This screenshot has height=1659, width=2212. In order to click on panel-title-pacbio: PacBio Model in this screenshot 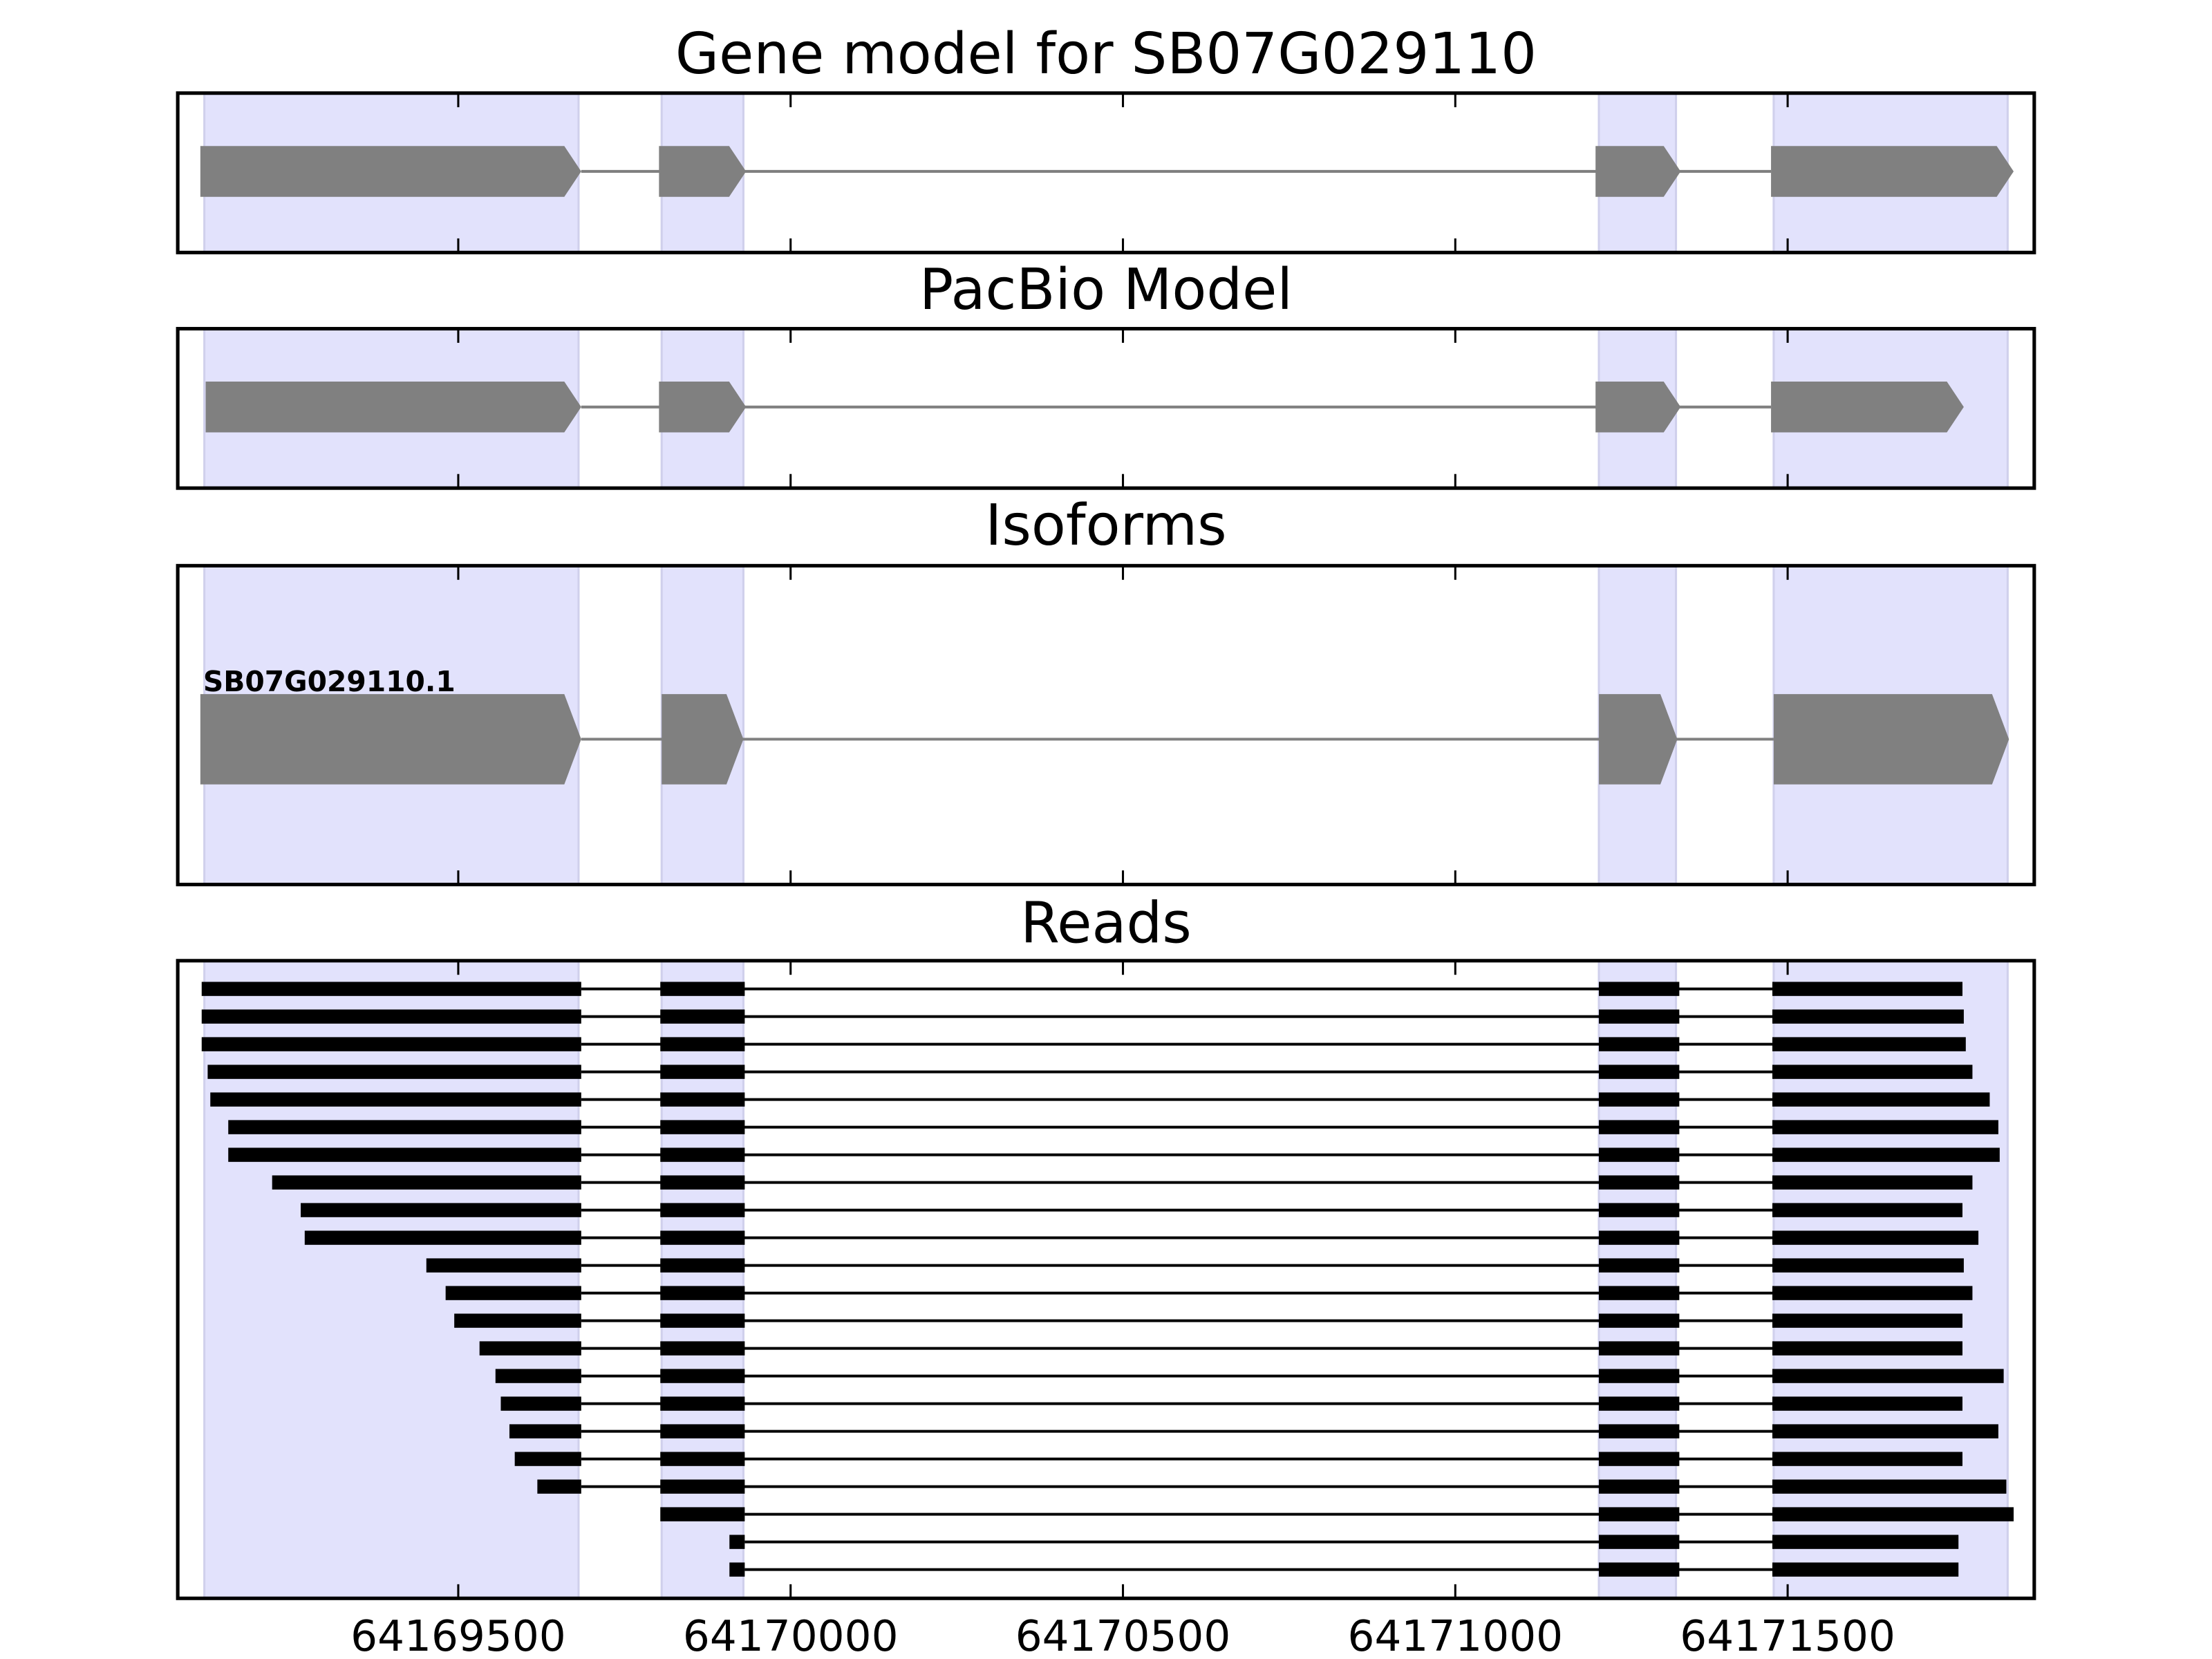, I will do `click(1106, 290)`.